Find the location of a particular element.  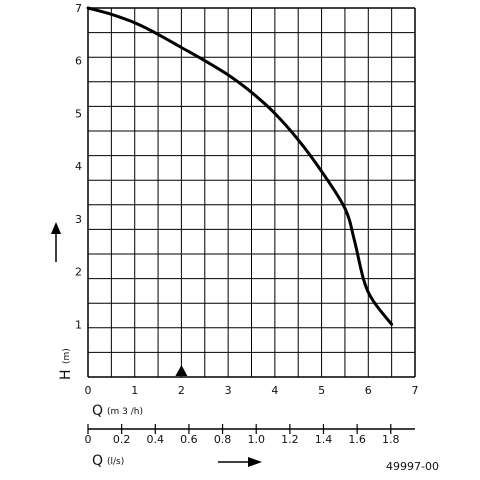

x-tick-label: 3 is located at coordinates (228, 390).